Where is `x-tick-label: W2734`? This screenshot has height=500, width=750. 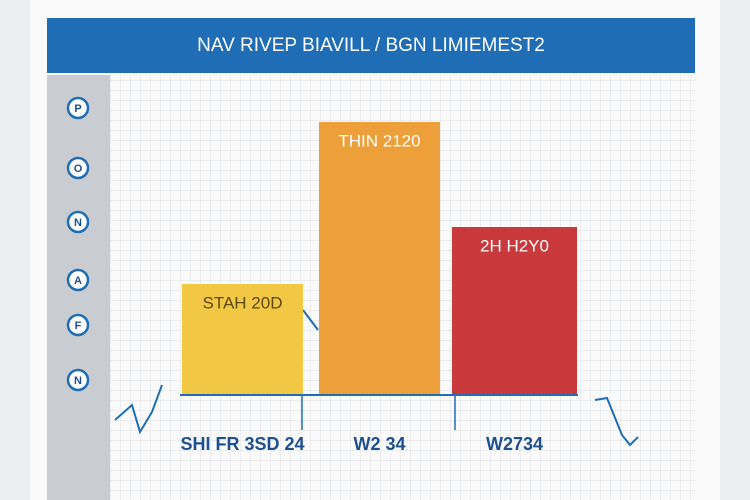 x-tick-label: W2734 is located at coordinates (514, 444).